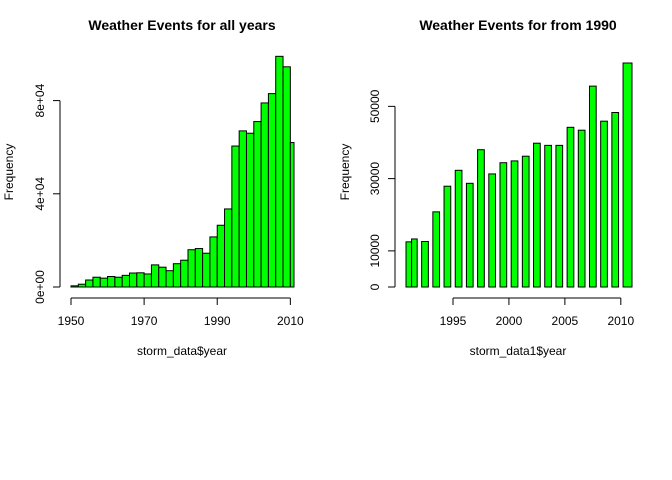 The height and width of the screenshot is (480, 672). Describe the element at coordinates (40, 194) in the screenshot. I see `y-tick-label: 4e+04` at that location.